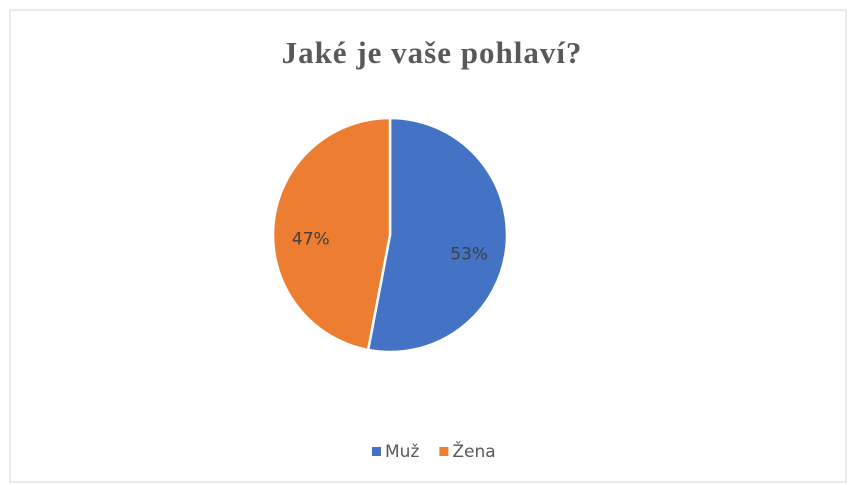 This screenshot has width=851, height=485. I want to click on data-label: 53%, so click(469, 254).